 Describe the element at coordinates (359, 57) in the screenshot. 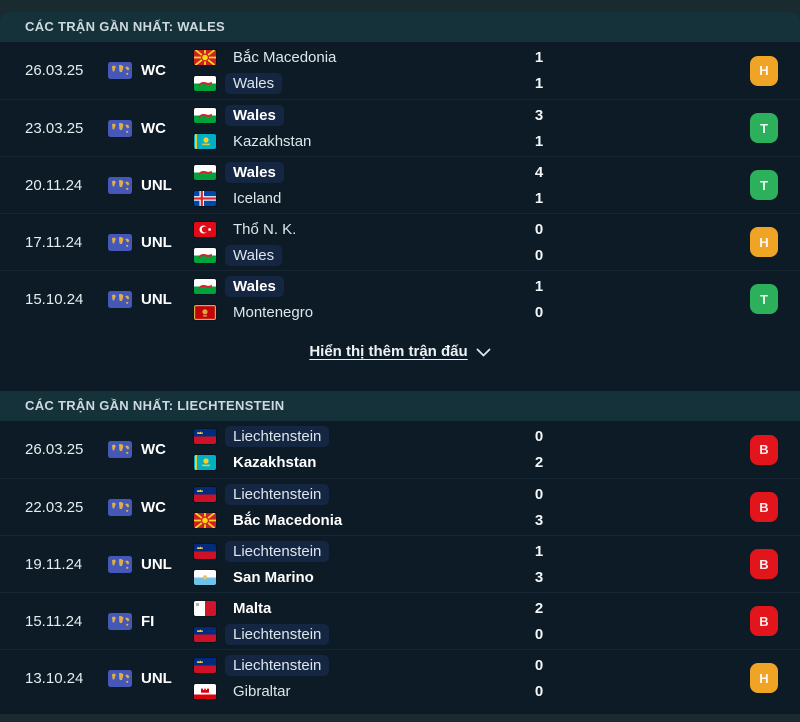

I see `home-team: Bắc Macedonia` at that location.